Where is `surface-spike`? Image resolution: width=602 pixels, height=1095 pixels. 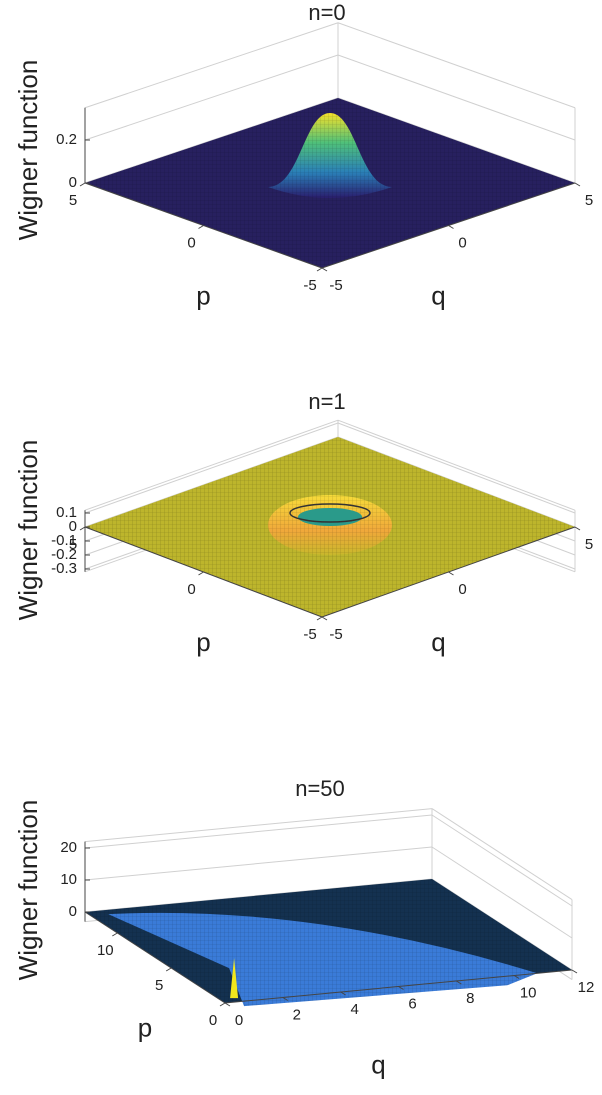 surface-spike is located at coordinates (234, 978).